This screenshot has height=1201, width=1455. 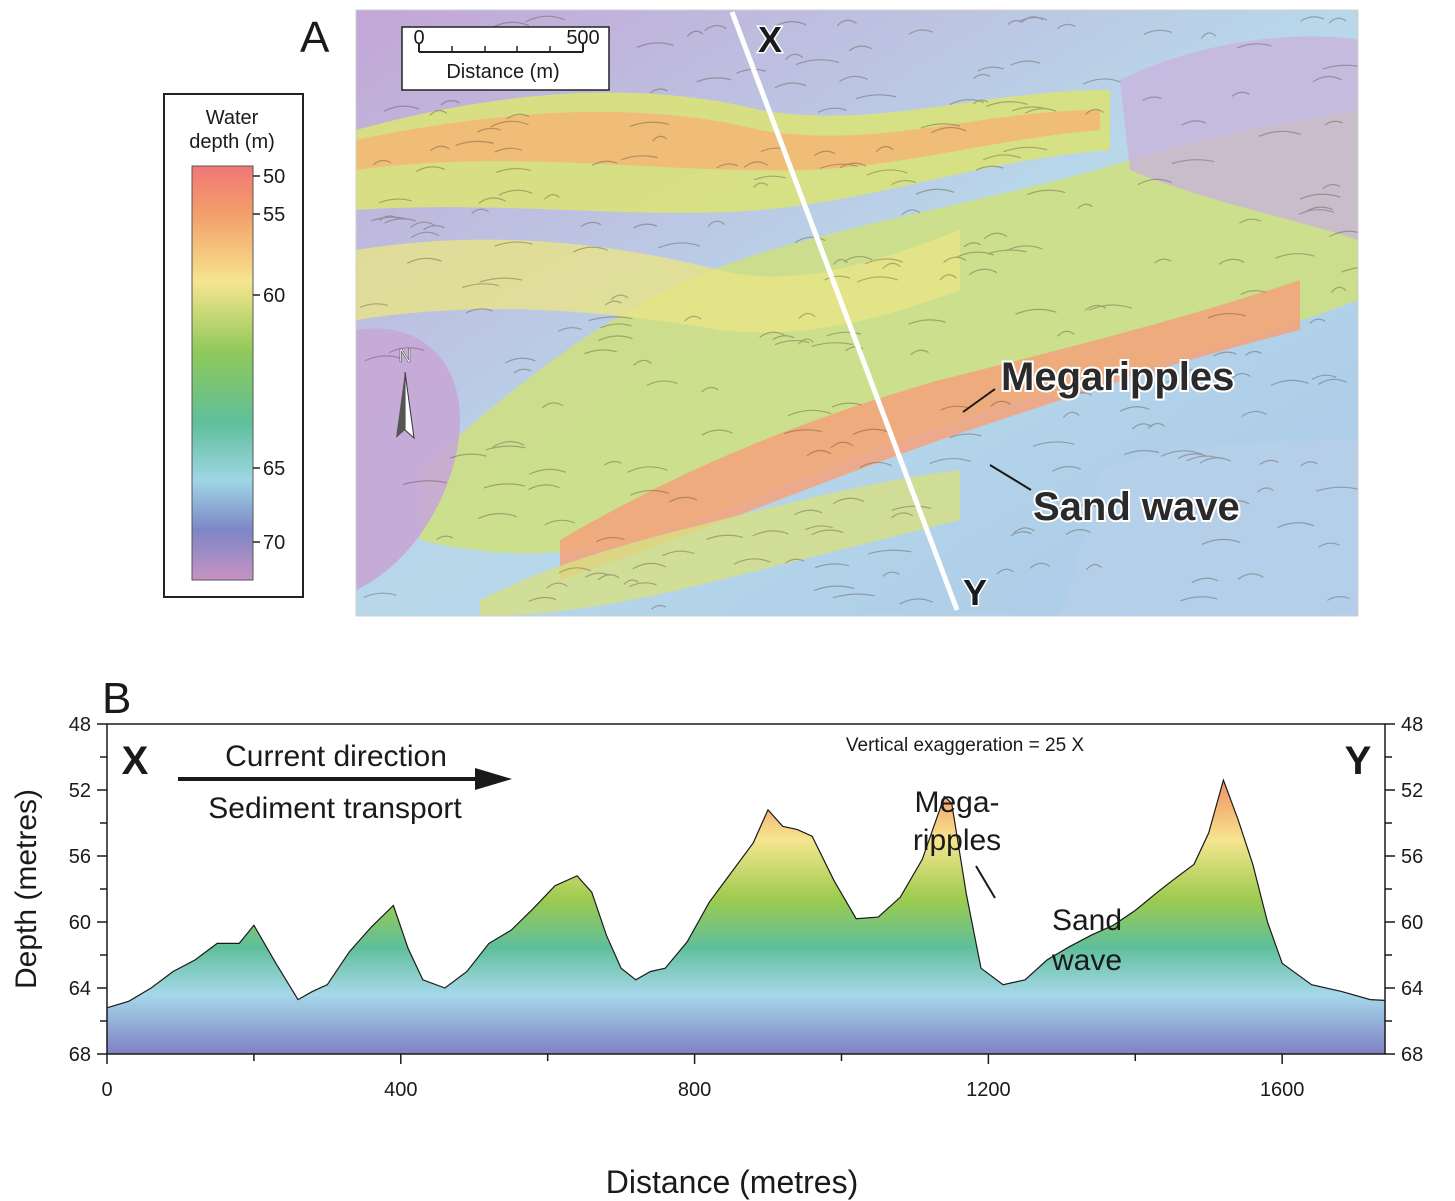 What do you see at coordinates (405, 356) in the screenshot?
I see `north-arrow-label: N` at bounding box center [405, 356].